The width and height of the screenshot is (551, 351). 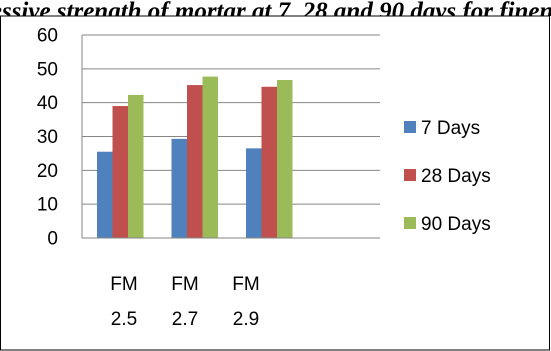 What do you see at coordinates (47, 69) in the screenshot?
I see `y-tick-label-50: 50` at bounding box center [47, 69].